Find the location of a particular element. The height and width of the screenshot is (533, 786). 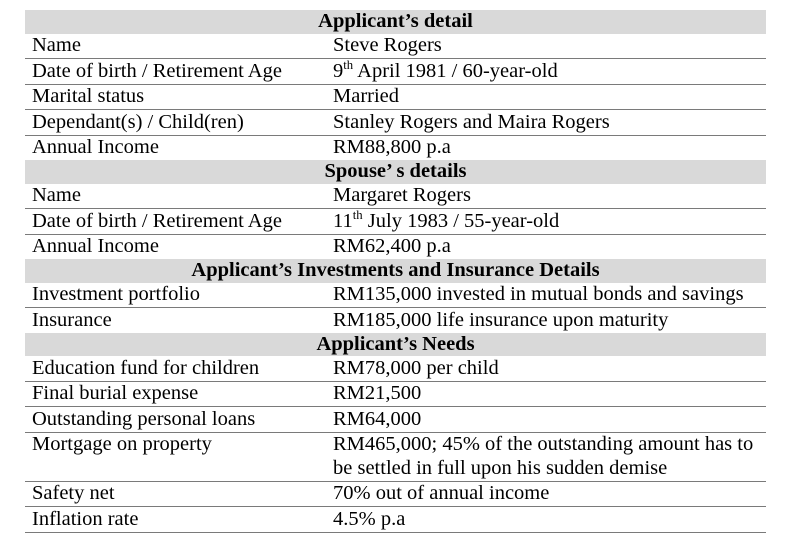

table-row: Name Steve Rogers is located at coordinates (395, 46).